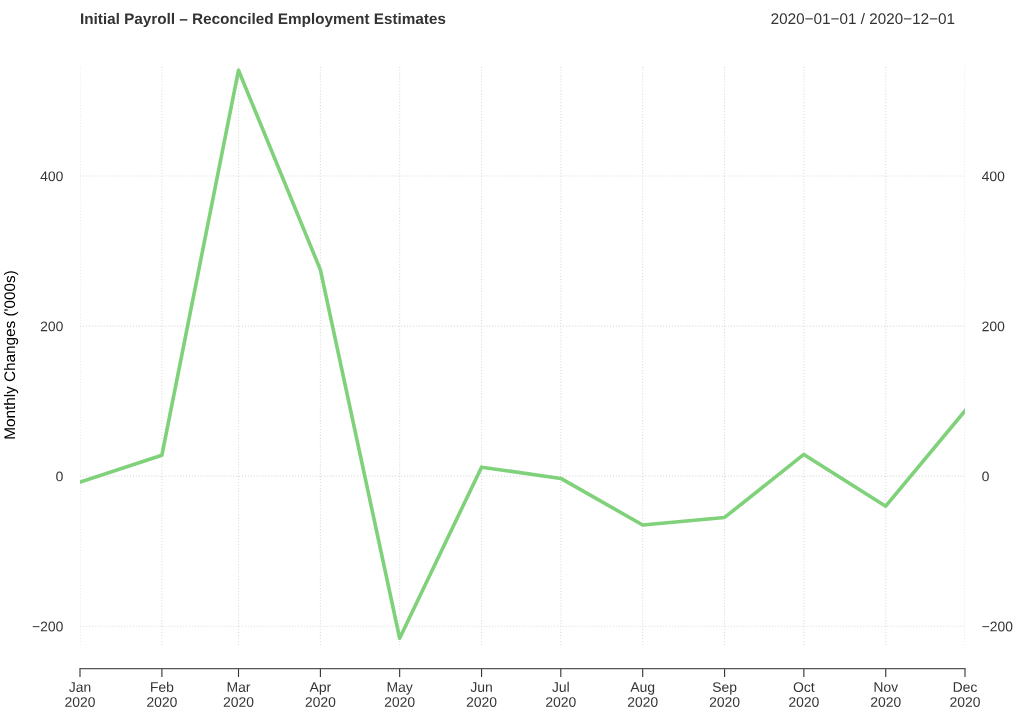 This screenshot has height=713, width=1019. Describe the element at coordinates (47, 626) in the screenshot. I see `y-tick-label: −200` at that location.